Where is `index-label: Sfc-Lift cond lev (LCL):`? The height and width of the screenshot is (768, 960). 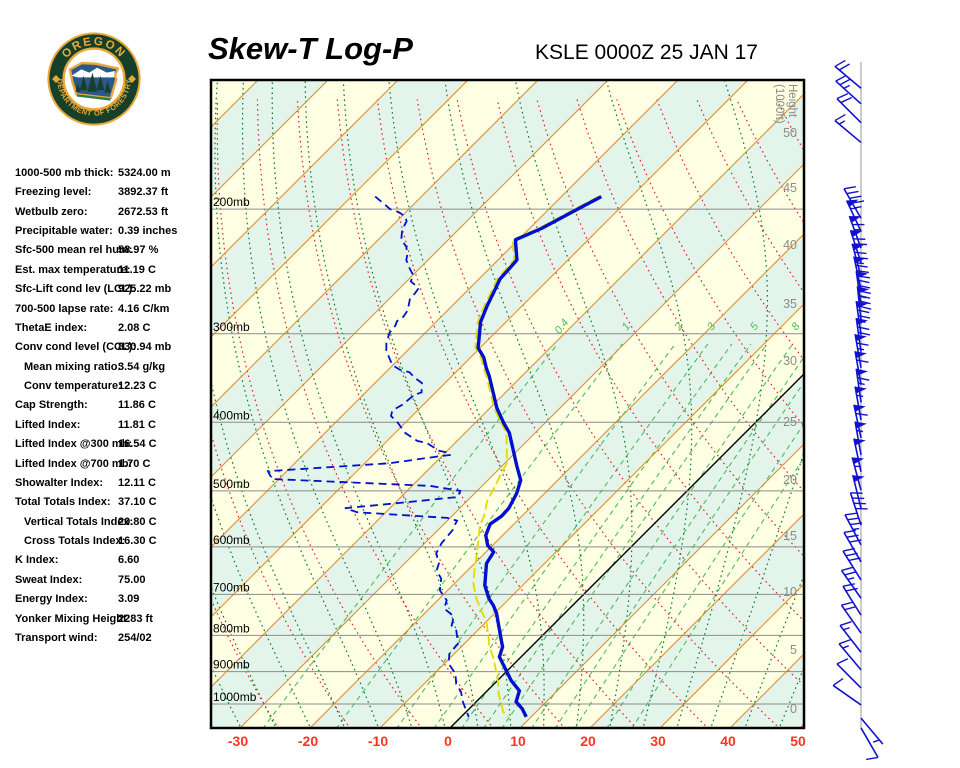
index-label: Sfc-Lift cond lev (LCL): is located at coordinates (75, 289).